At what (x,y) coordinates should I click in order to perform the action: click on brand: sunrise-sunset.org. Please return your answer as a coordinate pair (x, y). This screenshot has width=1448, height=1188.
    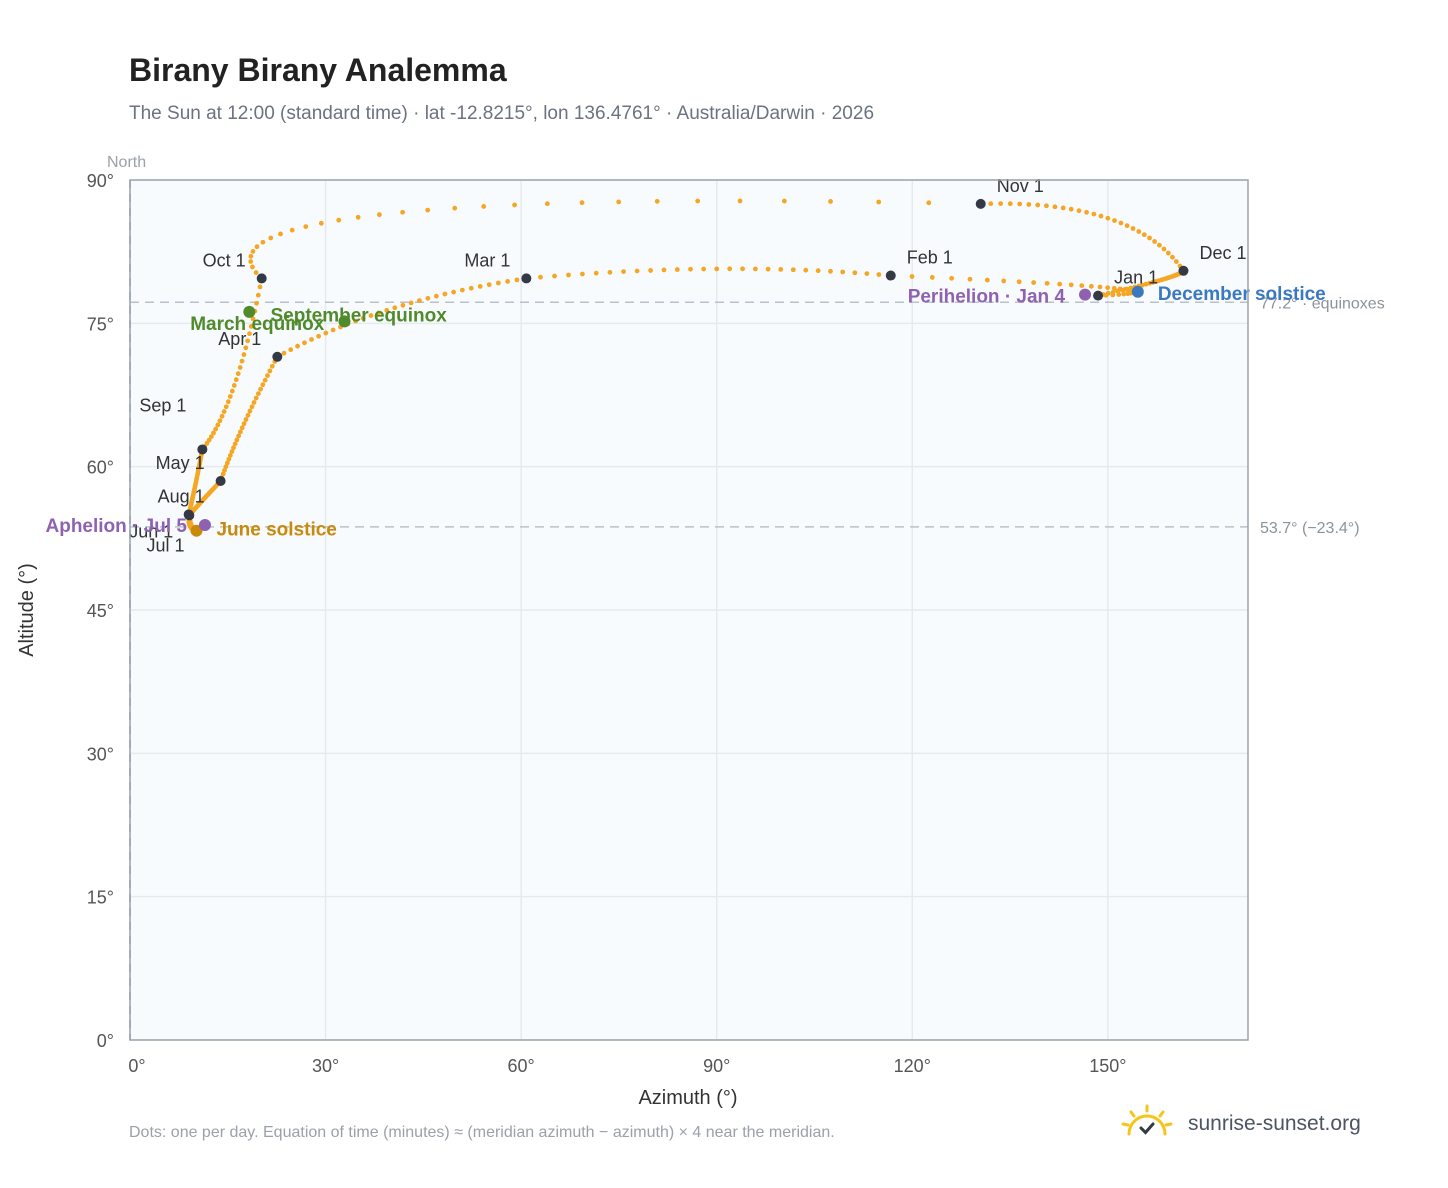
    Looking at the image, I should click on (1240, 1123).